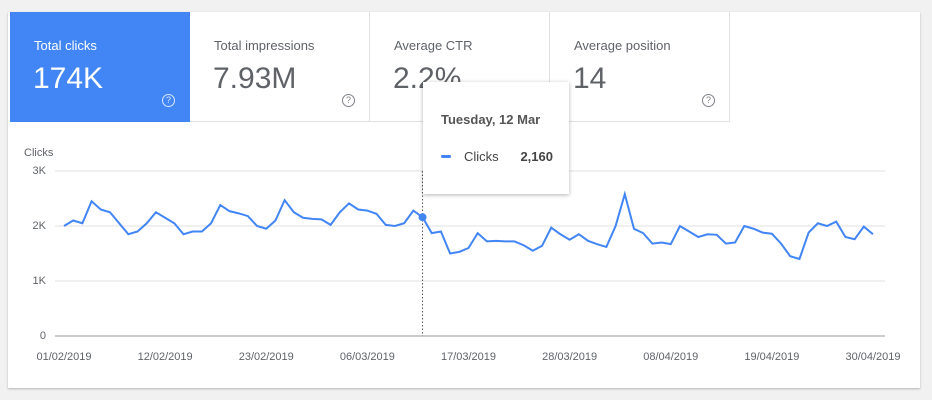 The width and height of the screenshot is (932, 400). What do you see at coordinates (771, 357) in the screenshot?
I see `x-tick-label: 19/04/2019` at bounding box center [771, 357].